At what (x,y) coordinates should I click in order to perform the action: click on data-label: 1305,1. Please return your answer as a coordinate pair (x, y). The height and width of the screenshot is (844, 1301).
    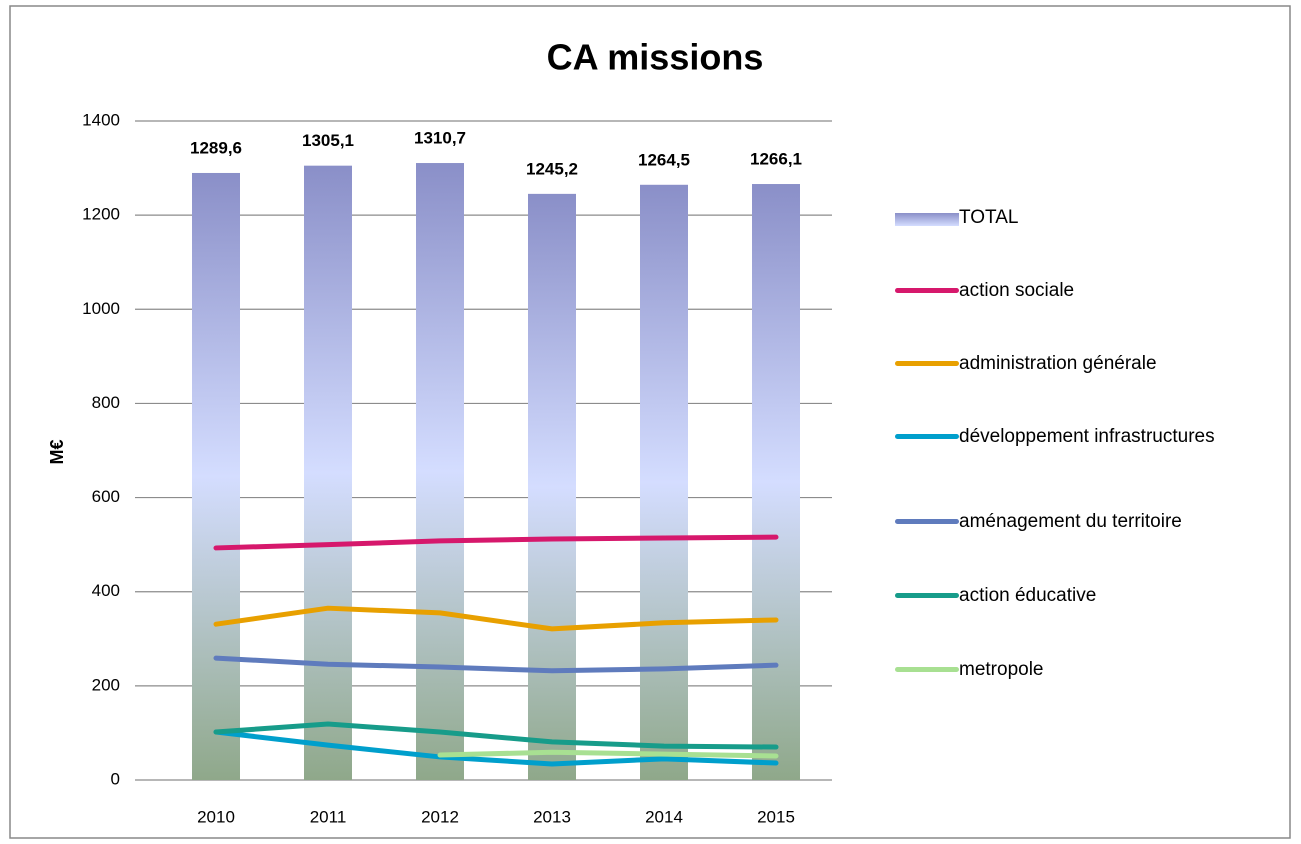
    Looking at the image, I should click on (328, 140).